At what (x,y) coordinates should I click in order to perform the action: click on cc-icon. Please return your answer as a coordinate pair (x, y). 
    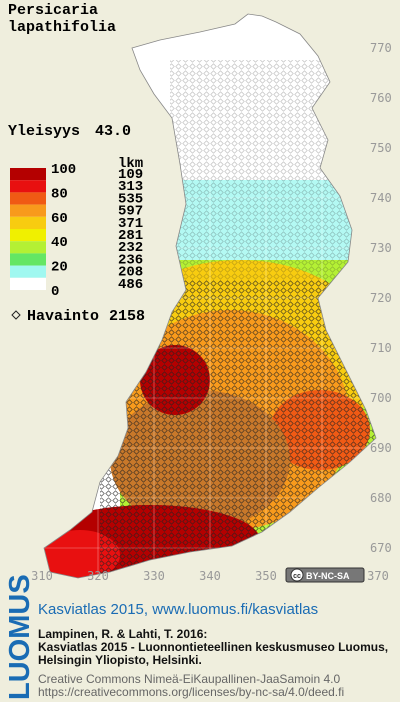
    Looking at the image, I should click on (297, 575).